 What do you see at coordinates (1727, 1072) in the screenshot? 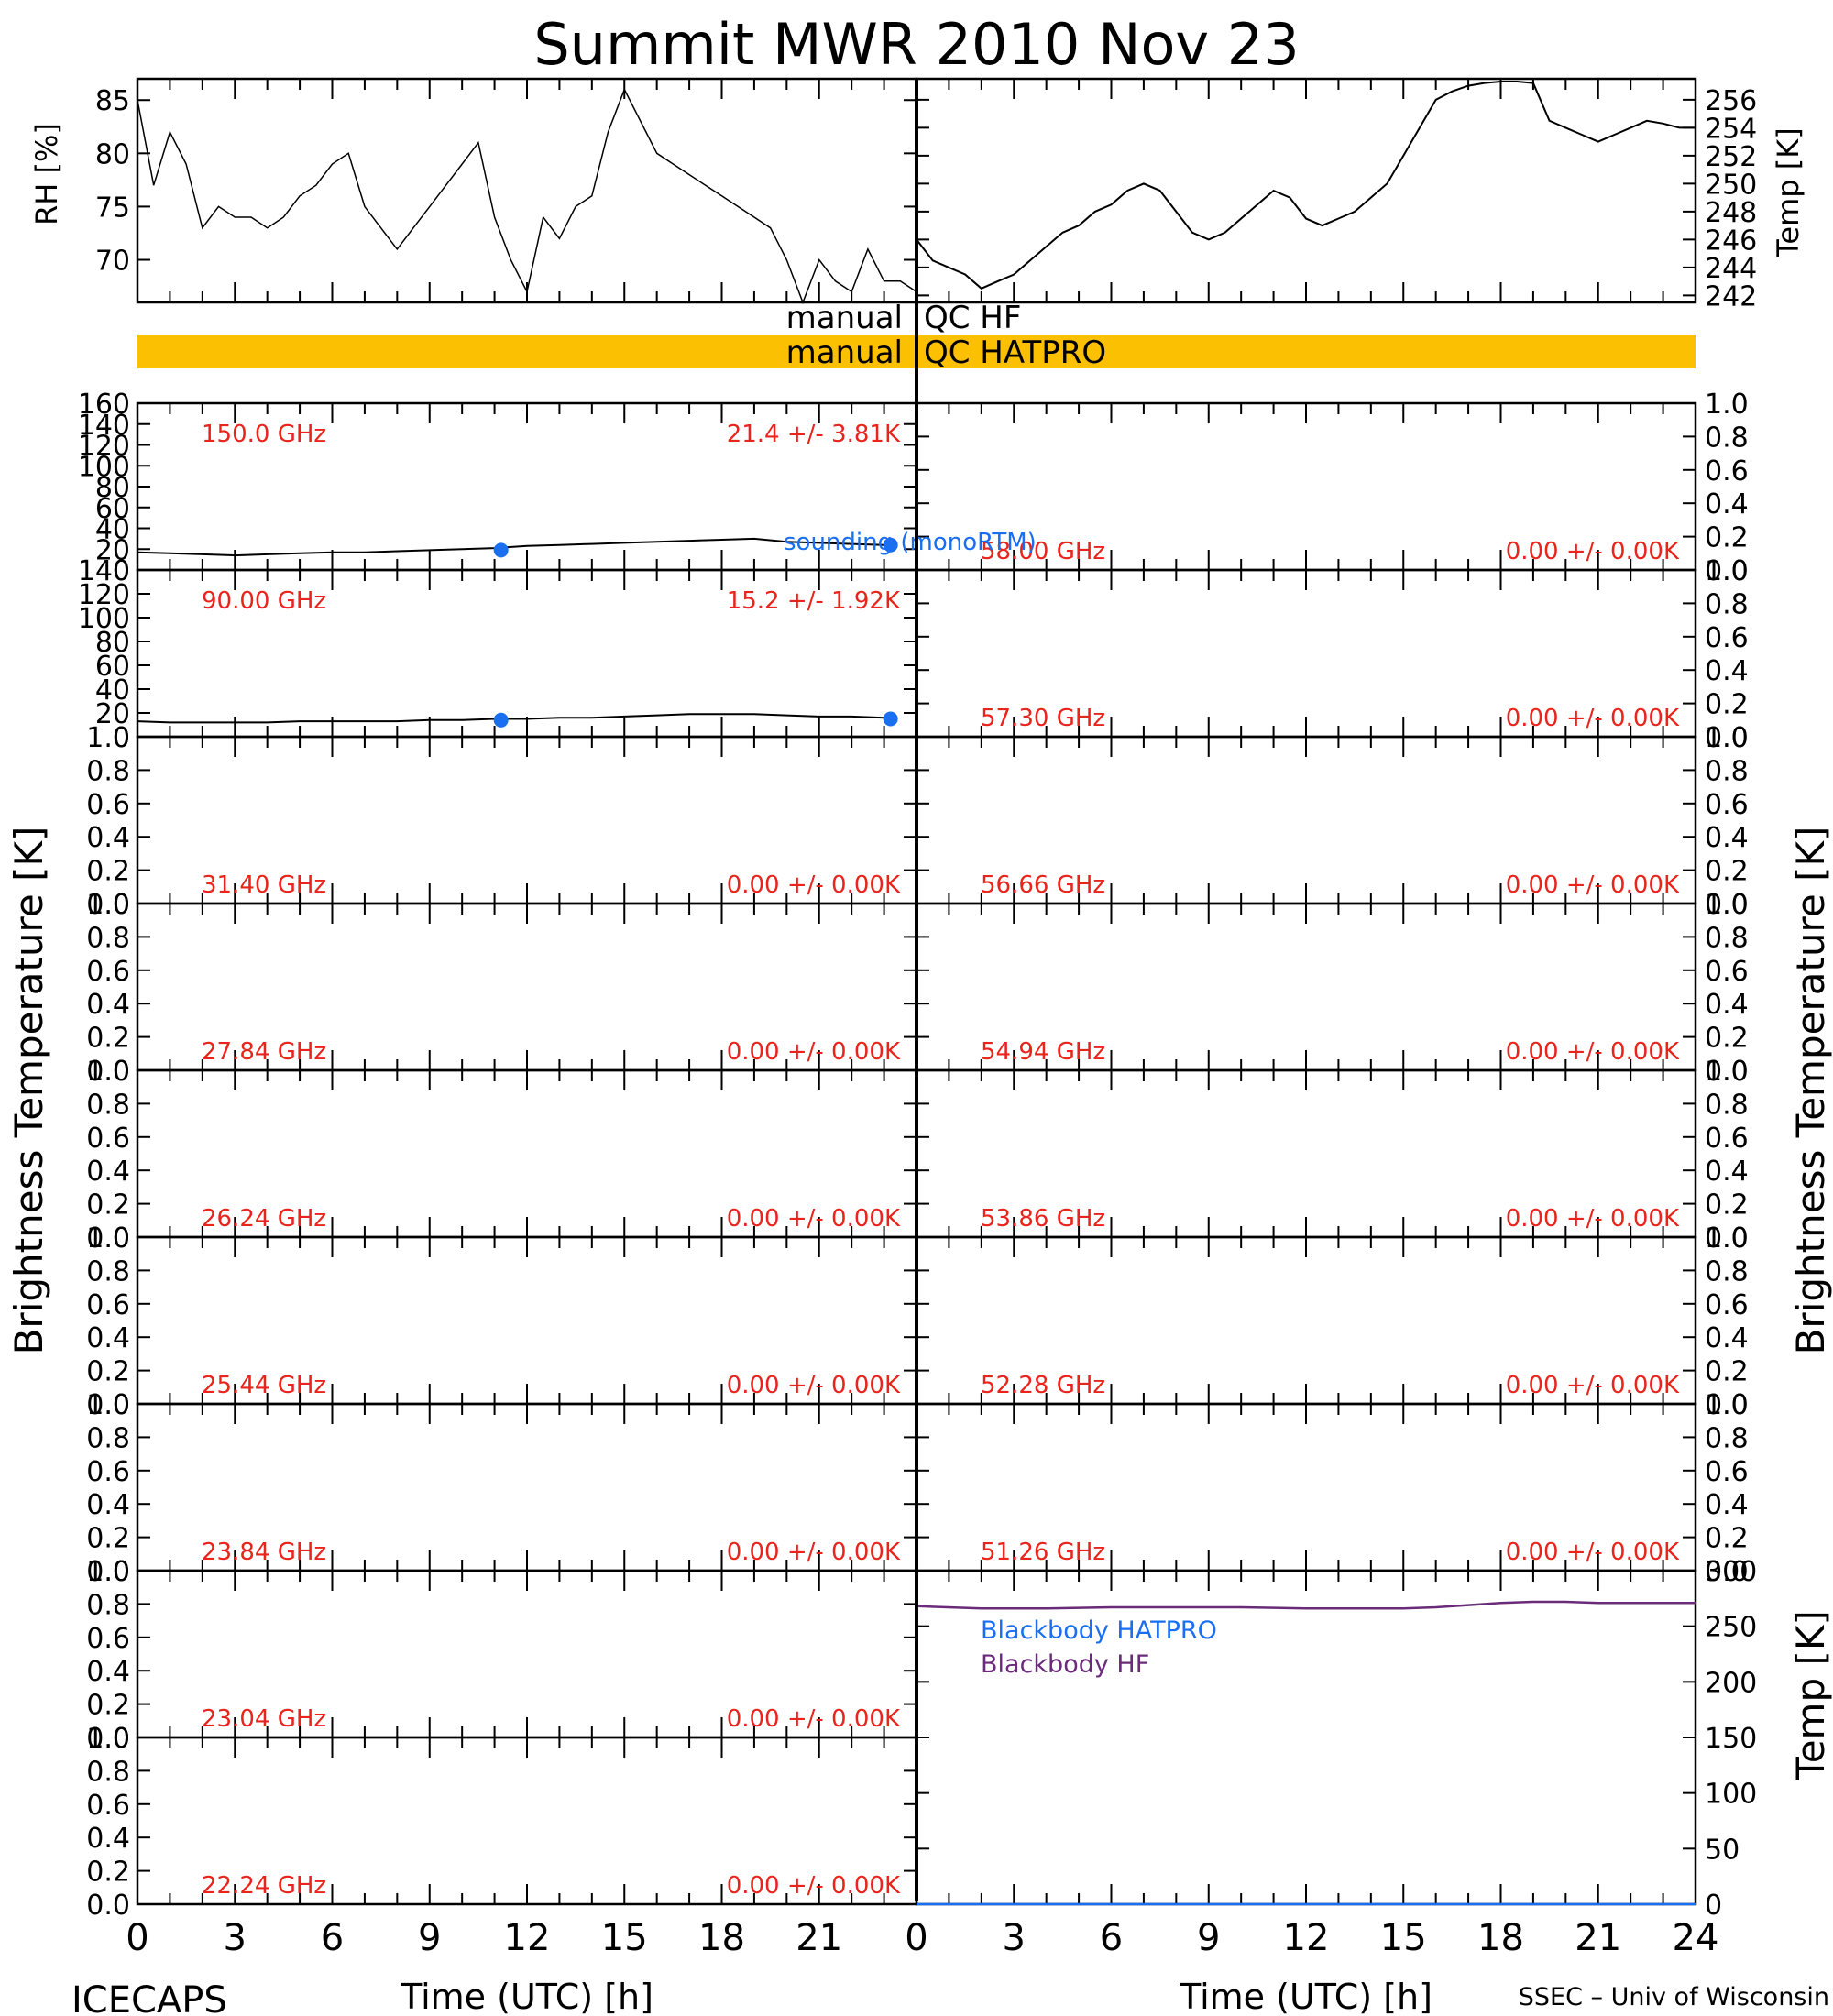
I see `f5386-ytick-label: 1.0` at bounding box center [1727, 1072].